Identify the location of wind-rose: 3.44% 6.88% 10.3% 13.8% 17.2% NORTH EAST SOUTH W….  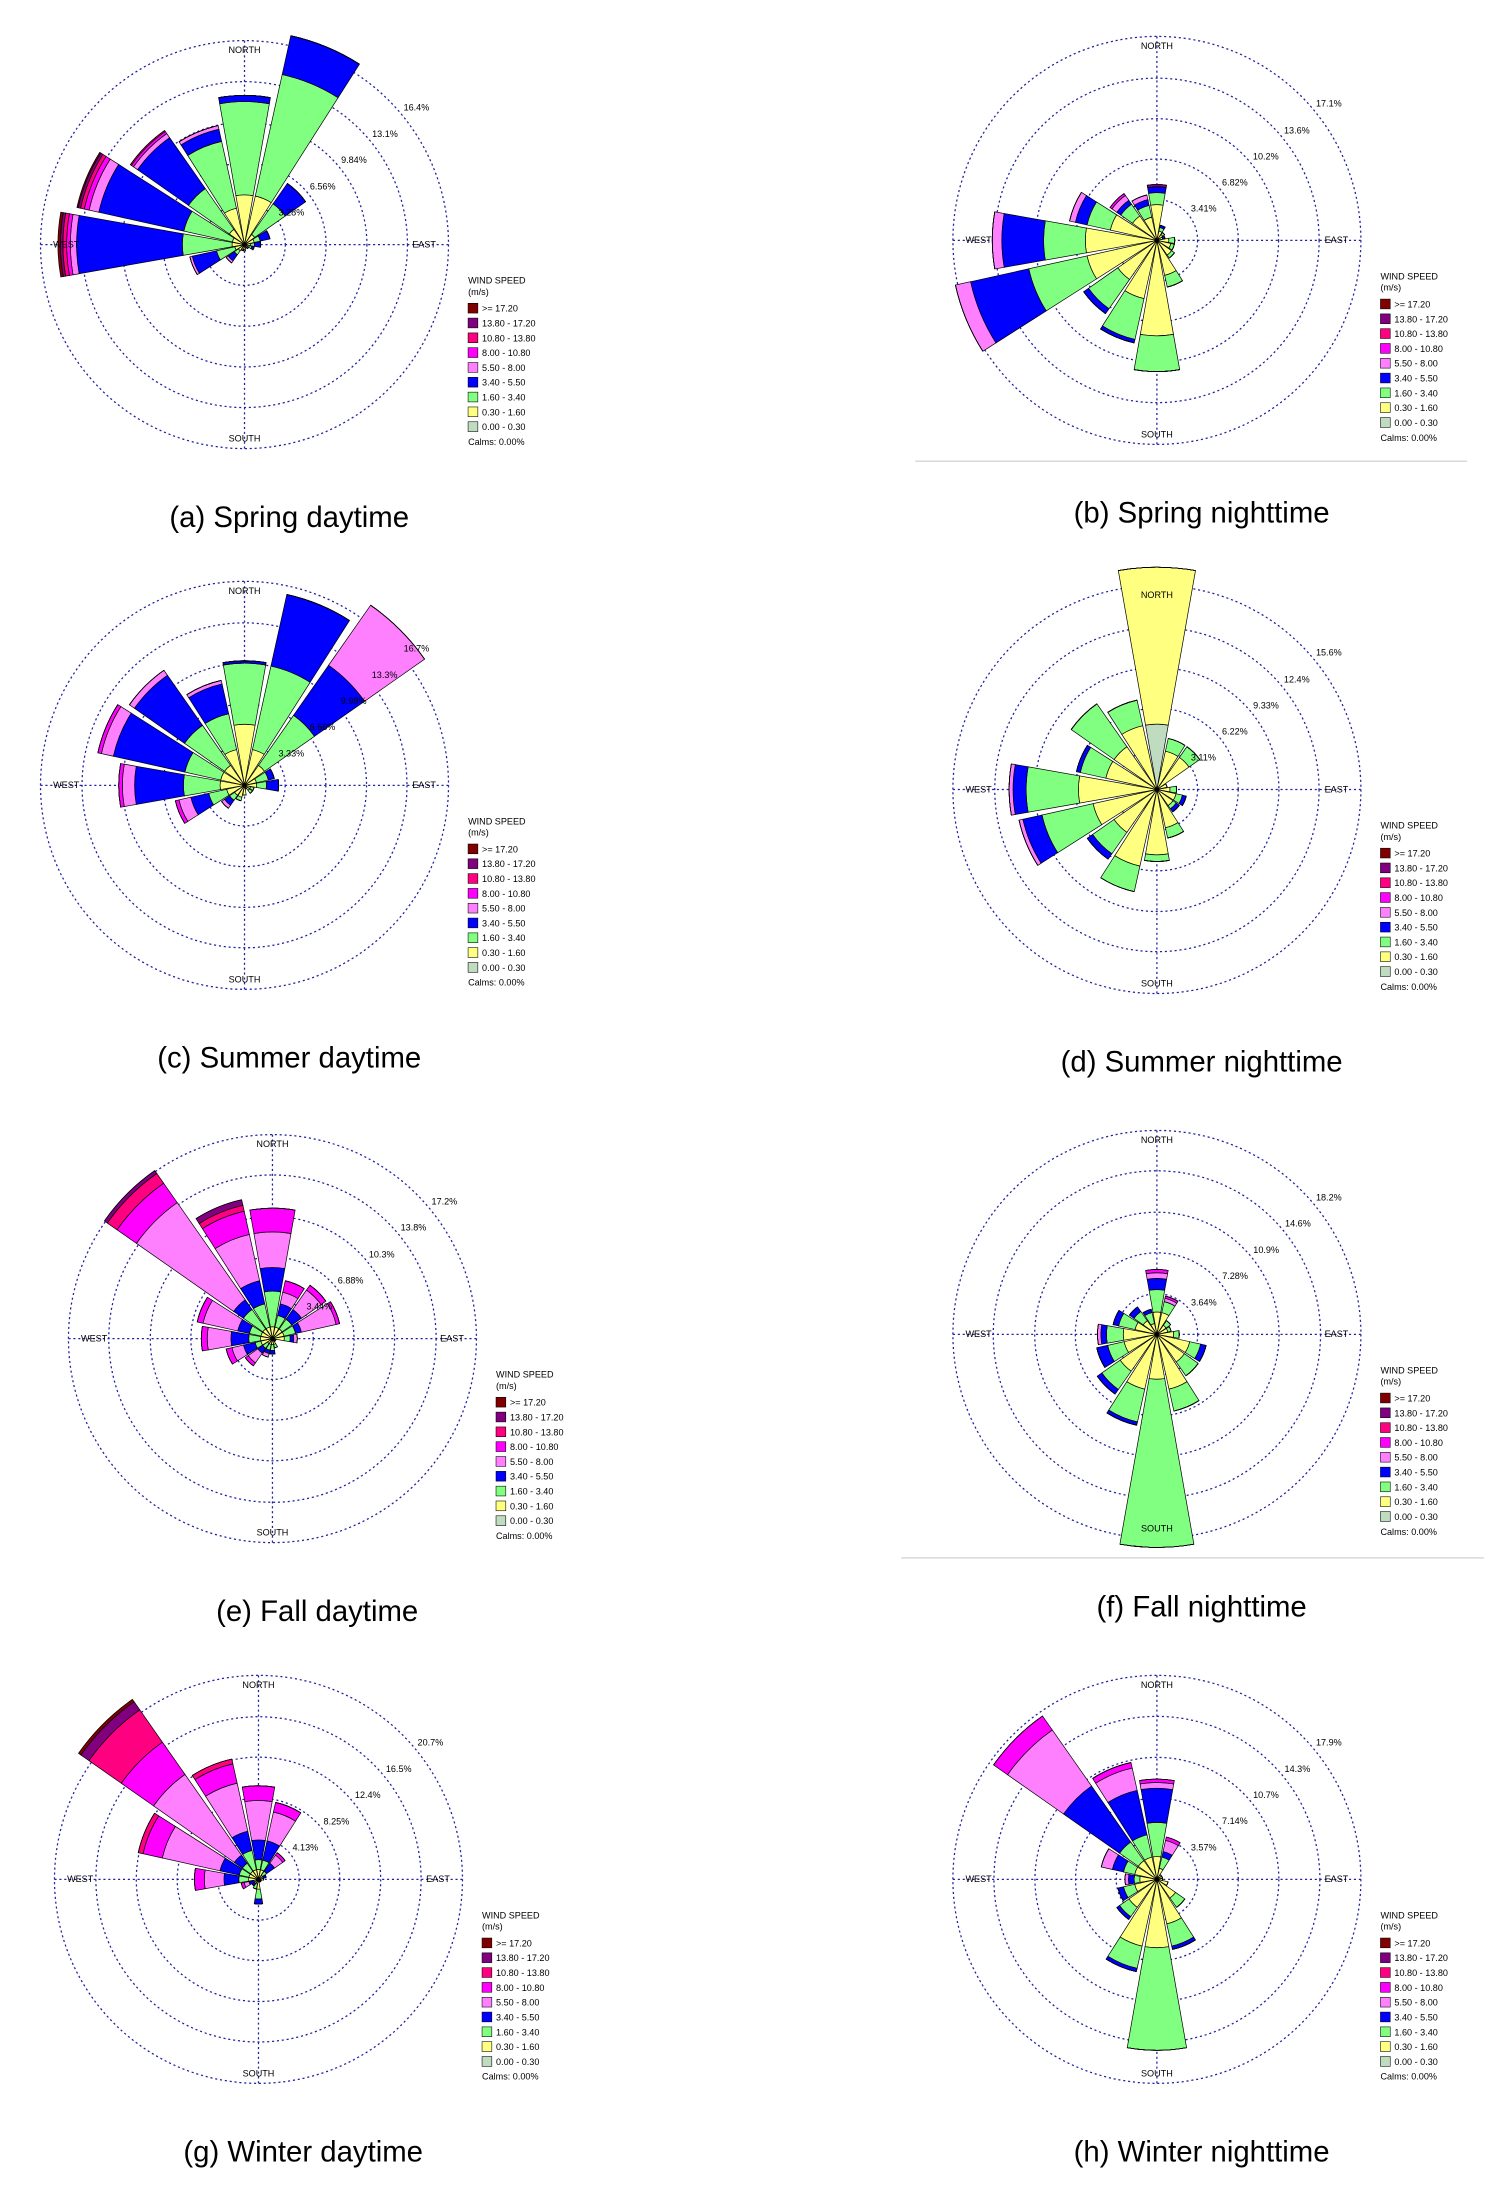
(315, 1381).